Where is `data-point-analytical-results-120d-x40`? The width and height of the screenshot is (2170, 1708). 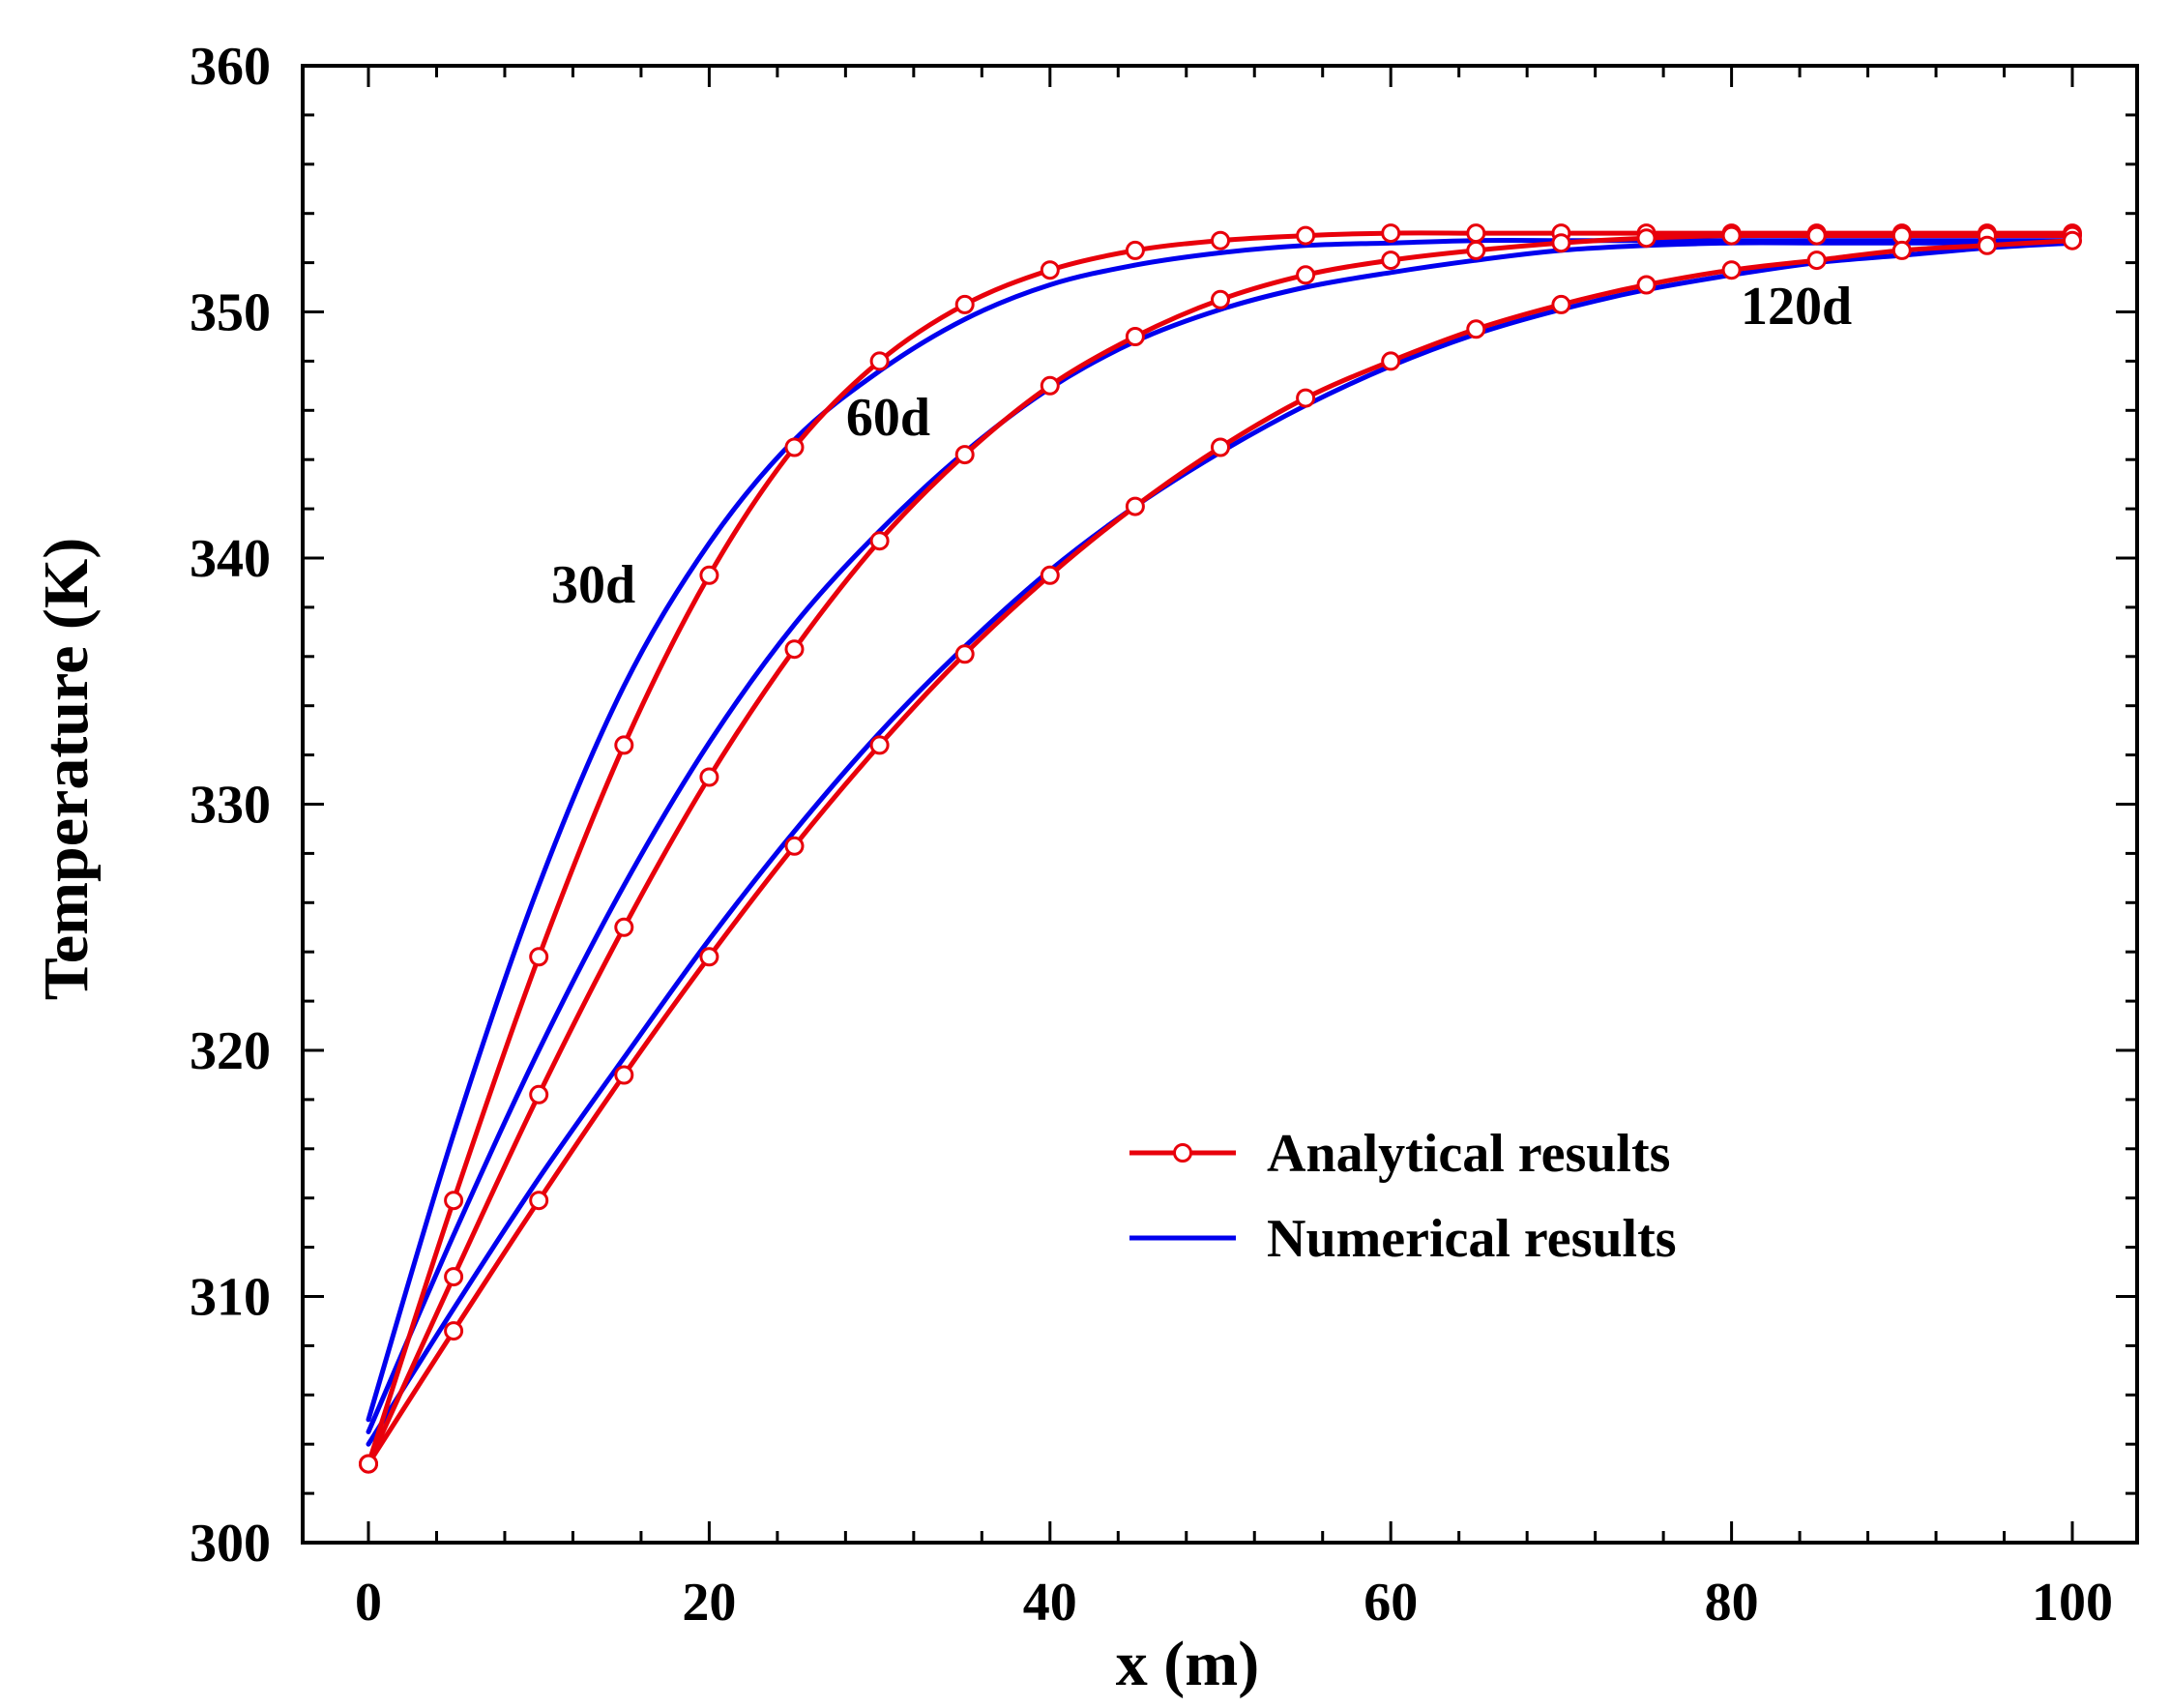
data-point-analytical-results-120d-x40 is located at coordinates (1050, 575).